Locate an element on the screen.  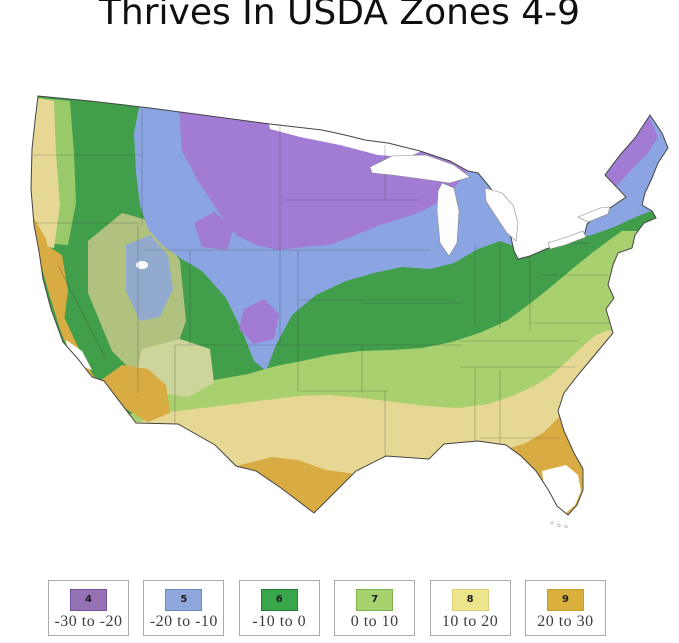
zone-9-number: 9 is located at coordinates (565, 599).